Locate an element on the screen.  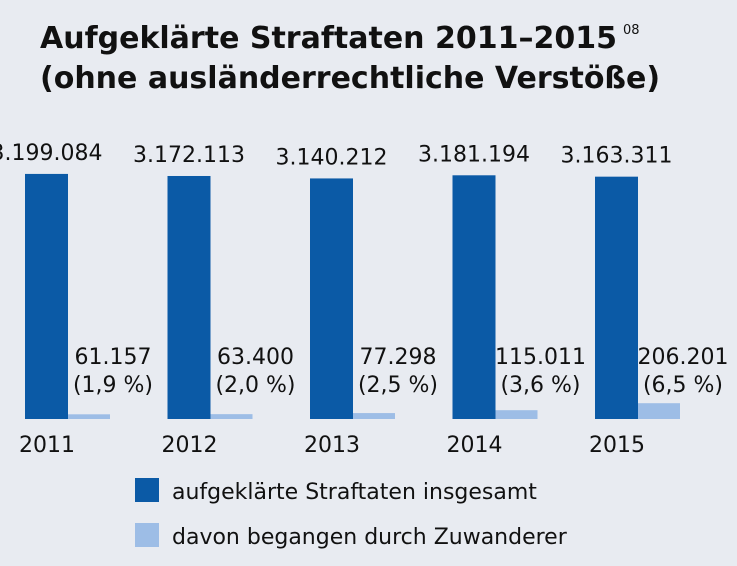
chart-subtitle: (ohne ausländerrechtliche Verstöße) is located at coordinates (350, 78).